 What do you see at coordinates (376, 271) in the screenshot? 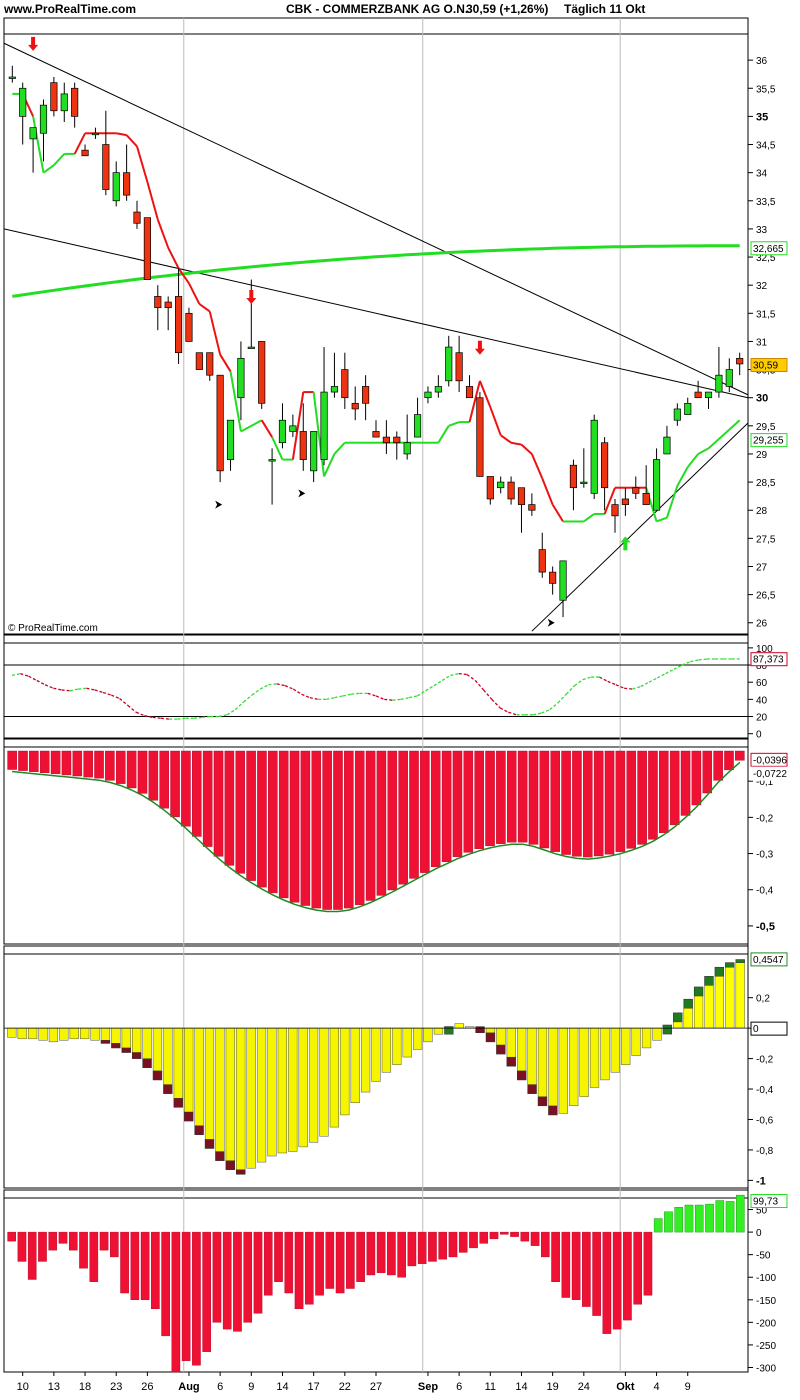
I see `moving-average-long` at bounding box center [376, 271].